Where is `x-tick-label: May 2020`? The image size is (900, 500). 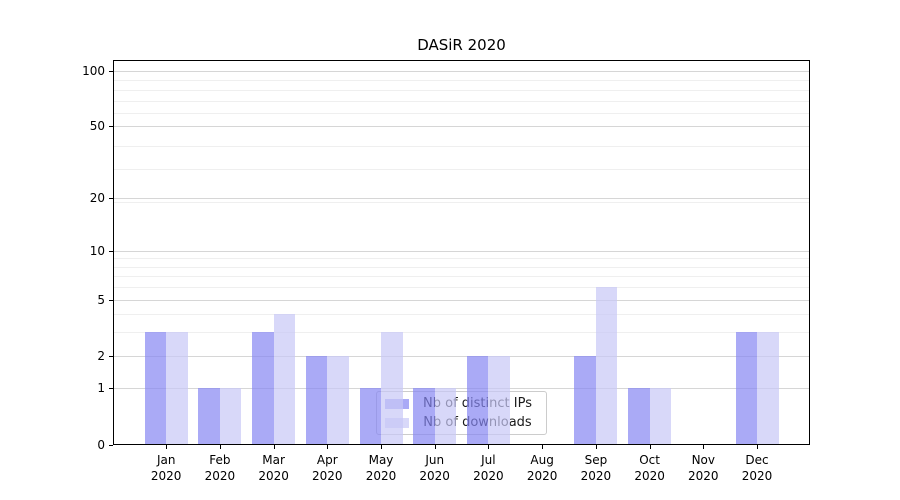
x-tick-label: May 2020 is located at coordinates (381, 468).